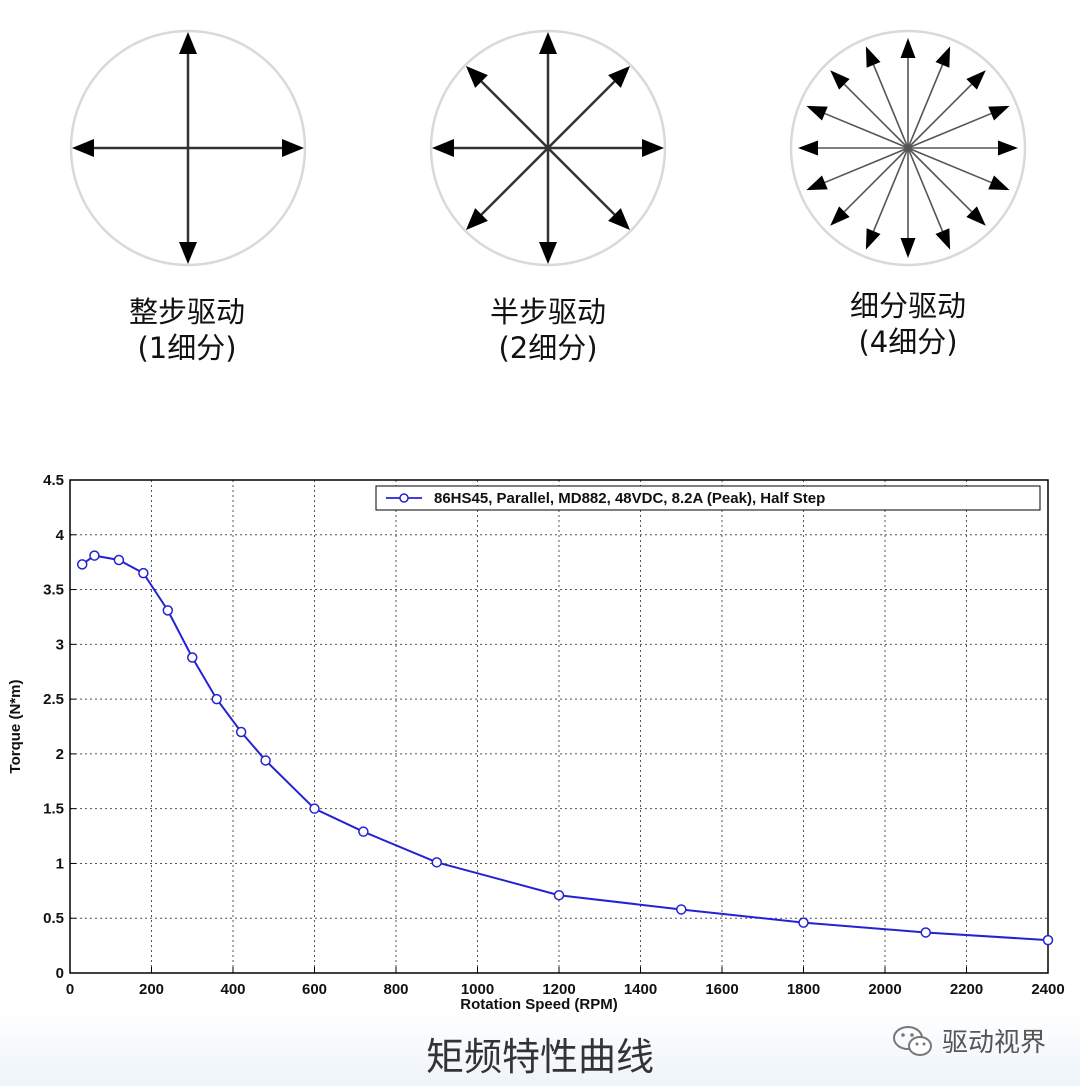 This screenshot has width=1080, height=1086. Describe the element at coordinates (53, 480) in the screenshot. I see `y-tick-label: 4.5` at that location.